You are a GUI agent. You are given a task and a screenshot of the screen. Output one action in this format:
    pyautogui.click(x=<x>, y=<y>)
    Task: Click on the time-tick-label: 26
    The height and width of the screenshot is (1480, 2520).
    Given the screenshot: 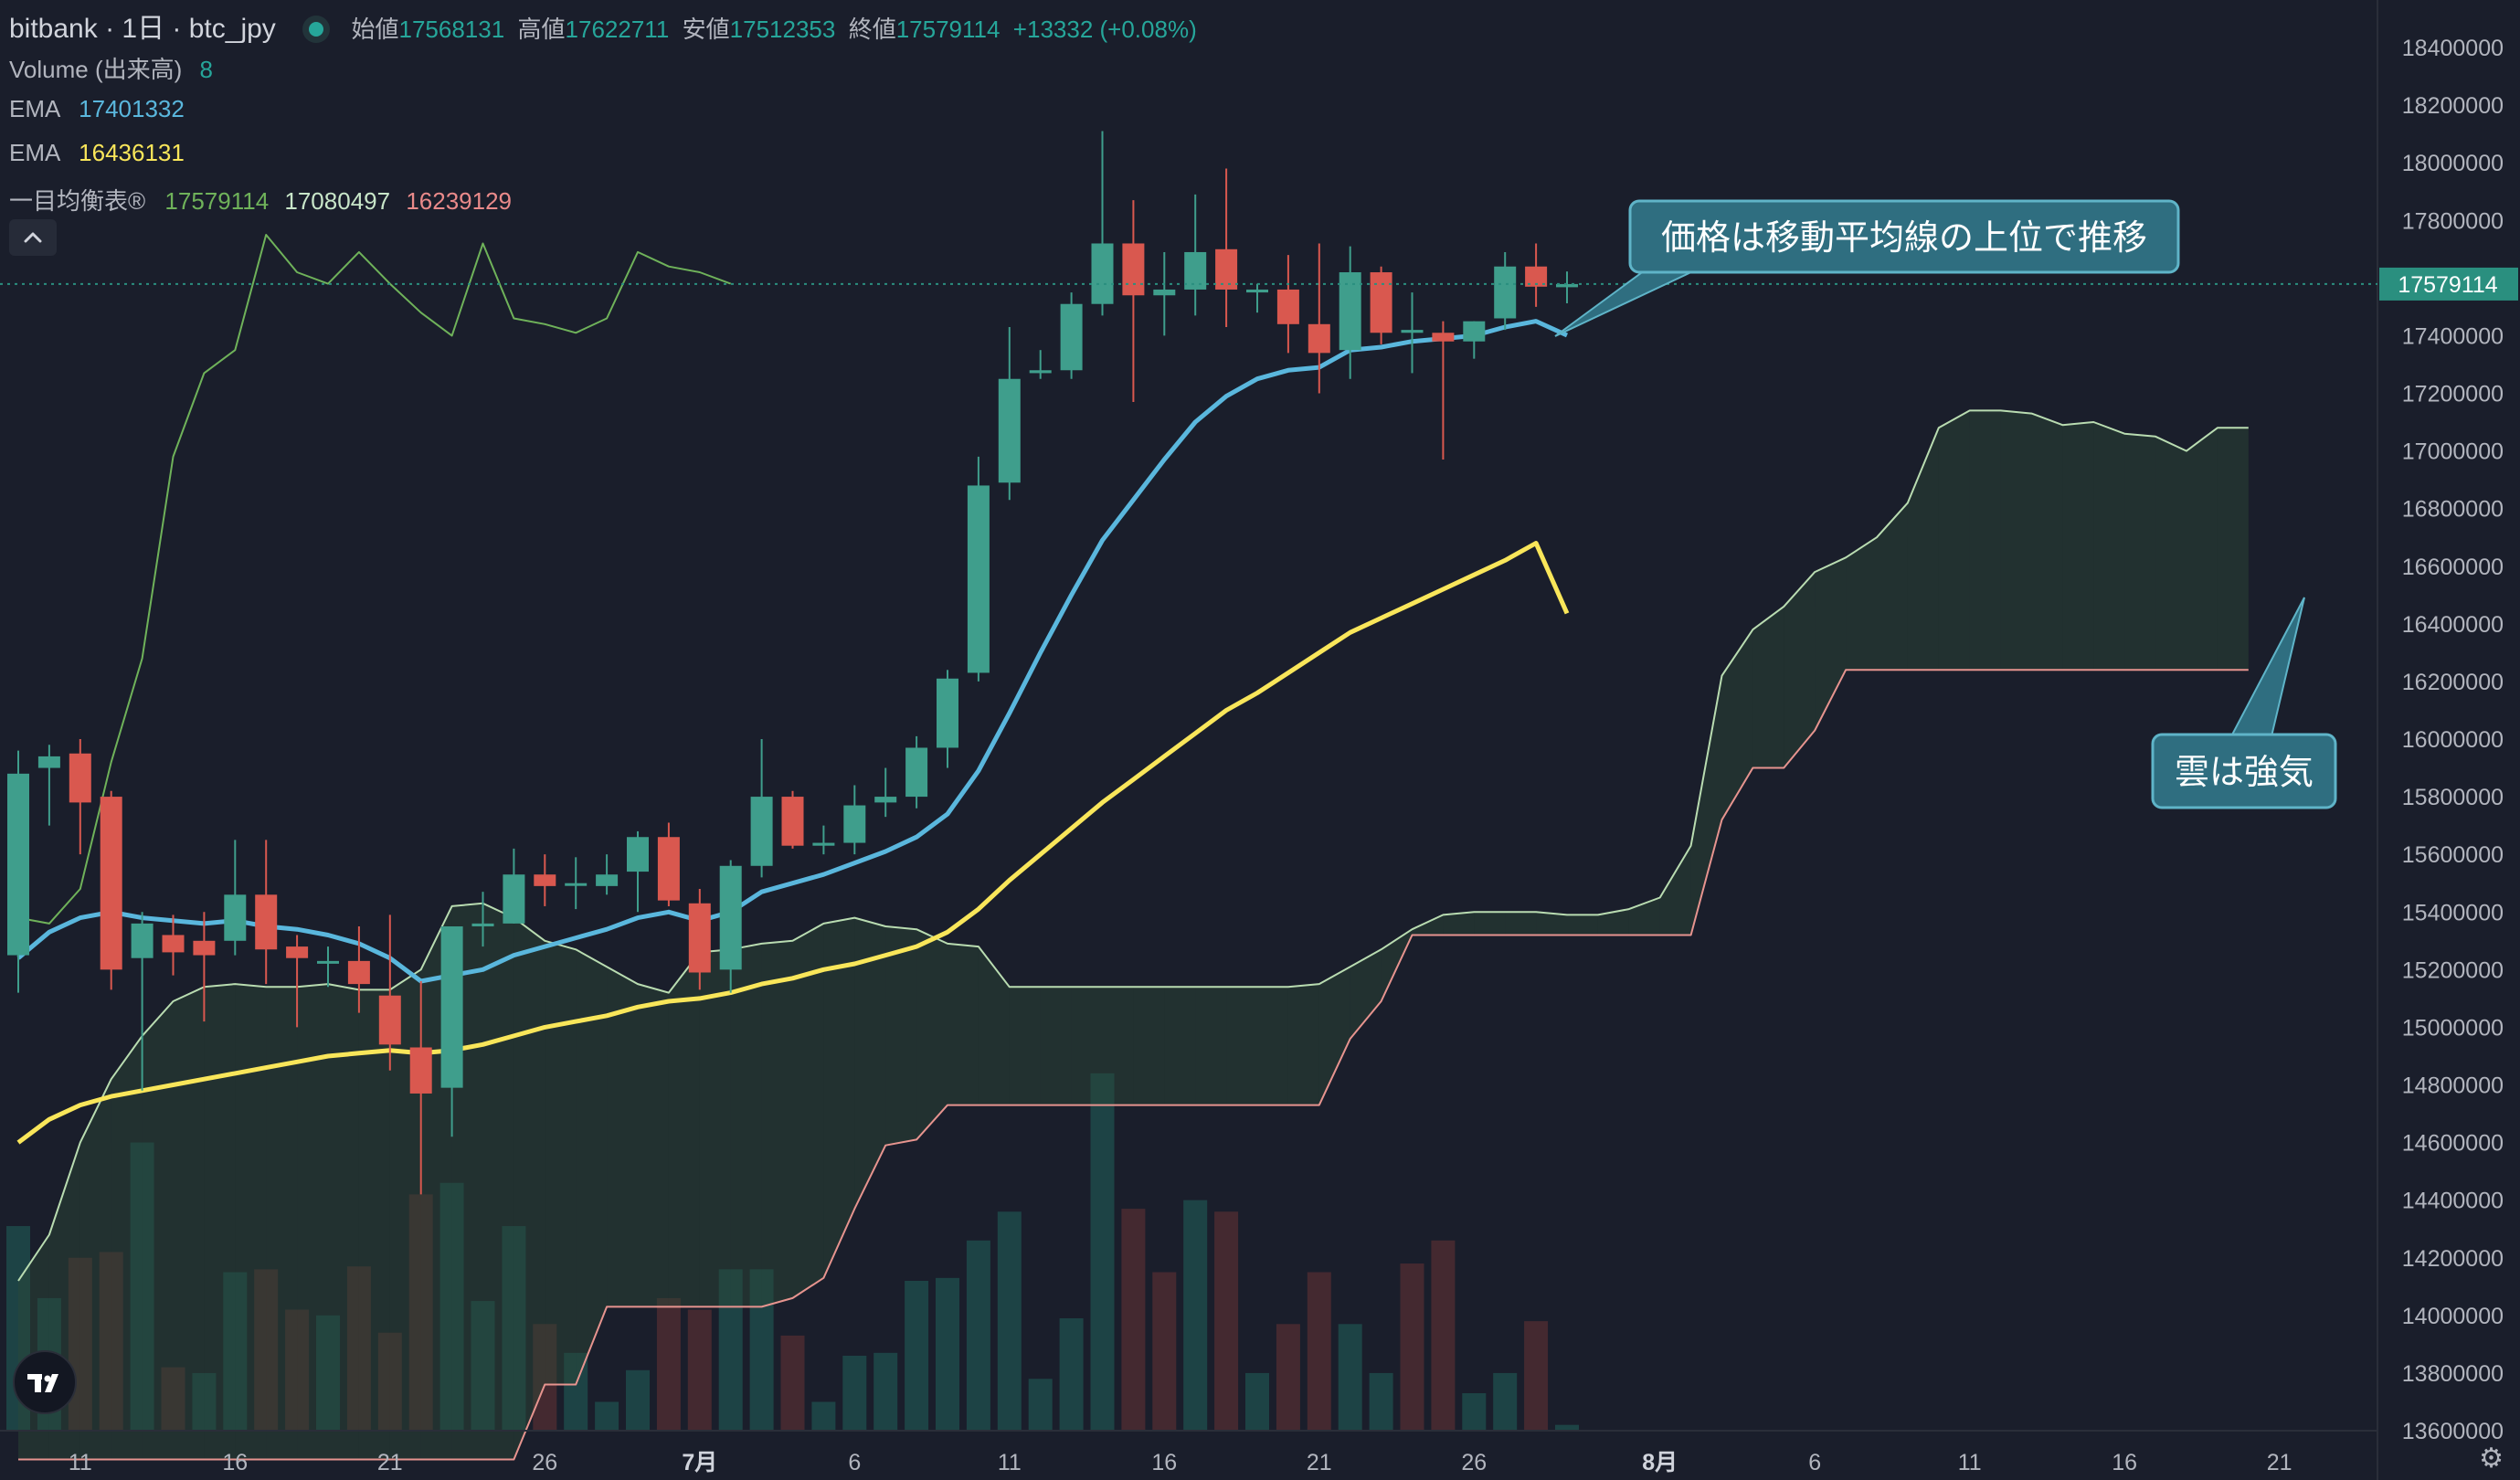 What is the action you would take?
    pyautogui.click(x=544, y=1462)
    